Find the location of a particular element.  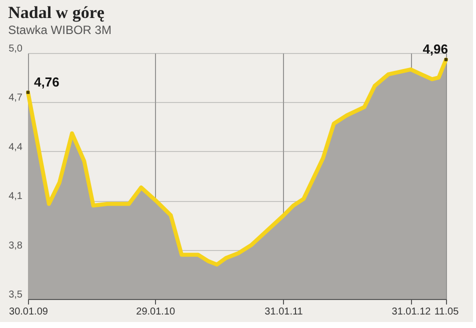

annotation: 4,96 is located at coordinates (435, 49).